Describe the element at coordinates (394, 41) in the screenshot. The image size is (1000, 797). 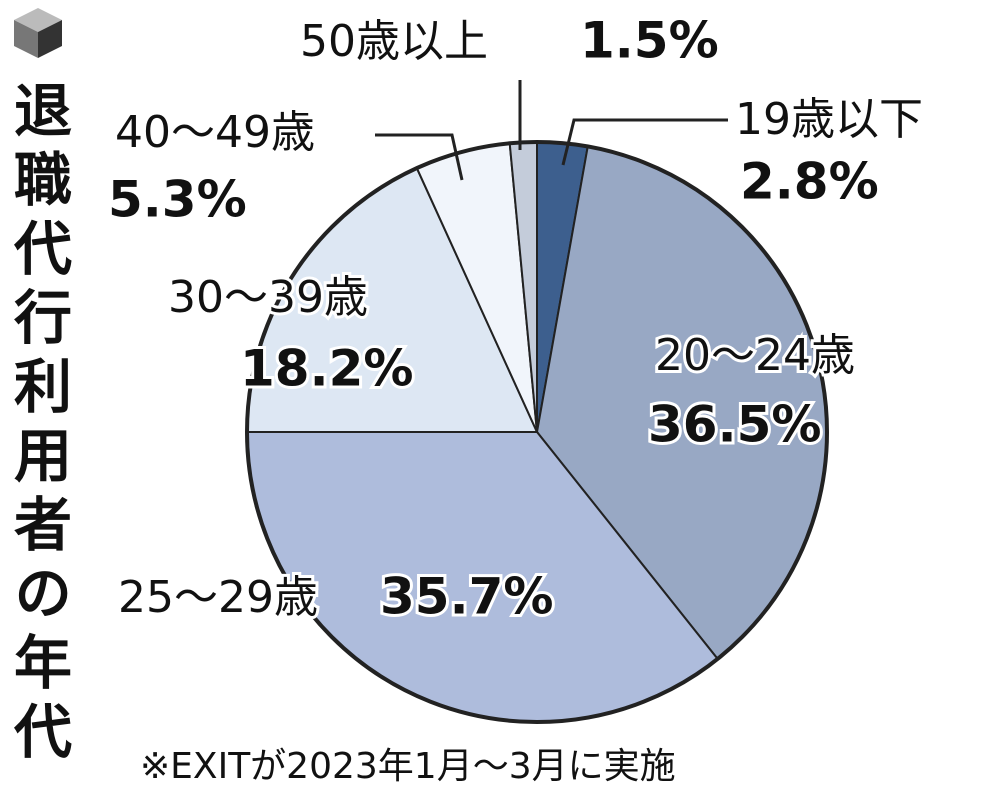
I see `slice-label: 50歳以上` at that location.